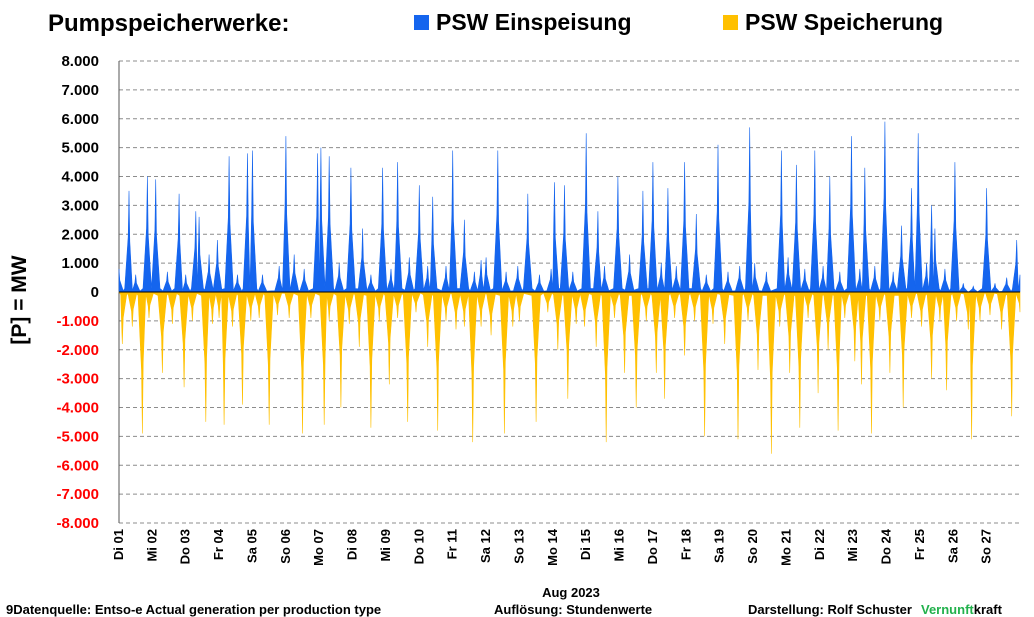 The width and height of the screenshot is (1034, 617). Describe the element at coordinates (77, 436) in the screenshot. I see `y-tick-label: -5.000` at that location.